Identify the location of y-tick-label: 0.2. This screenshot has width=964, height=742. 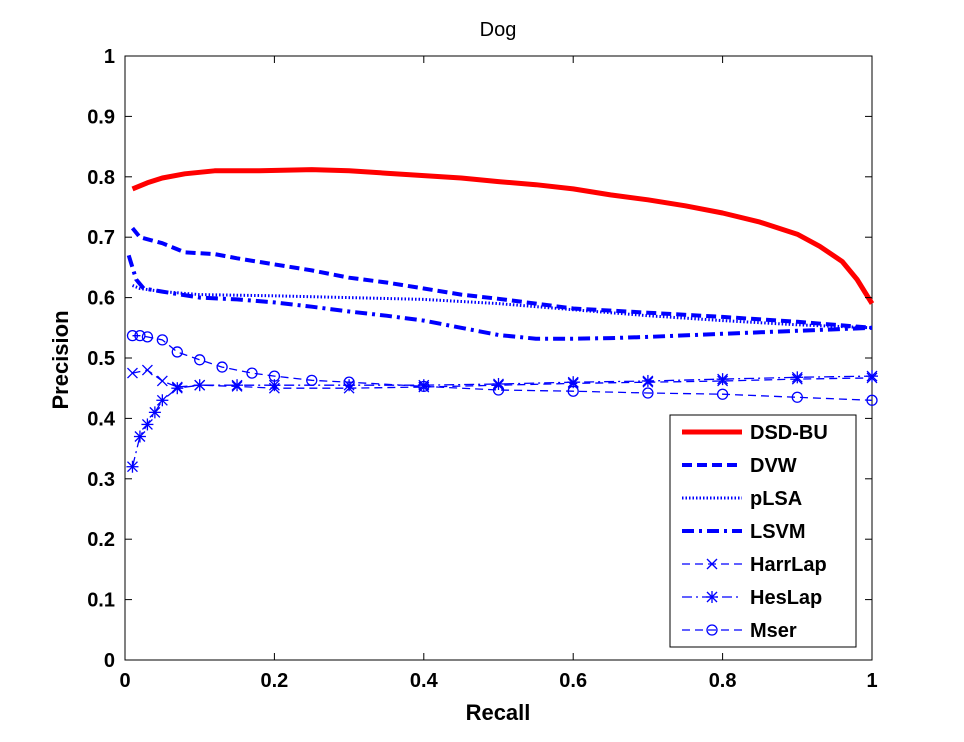
(101, 540).